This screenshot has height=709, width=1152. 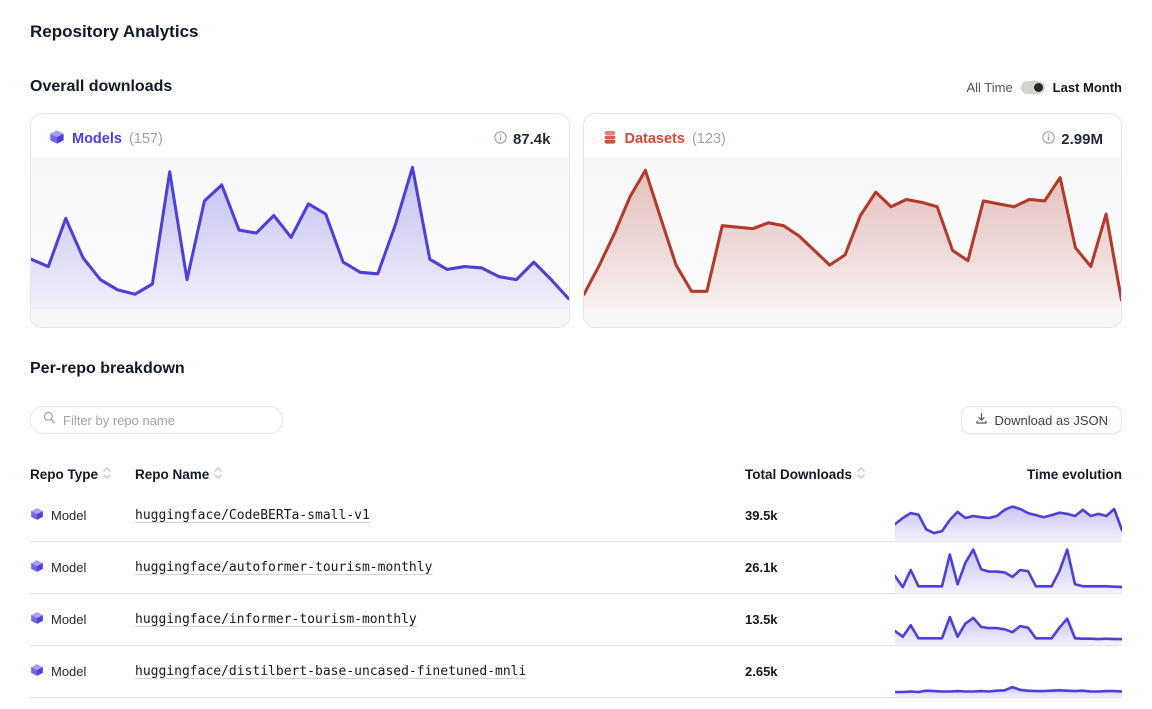 I want to click on models-card: Models (157) 87.4k, so click(x=300, y=220).